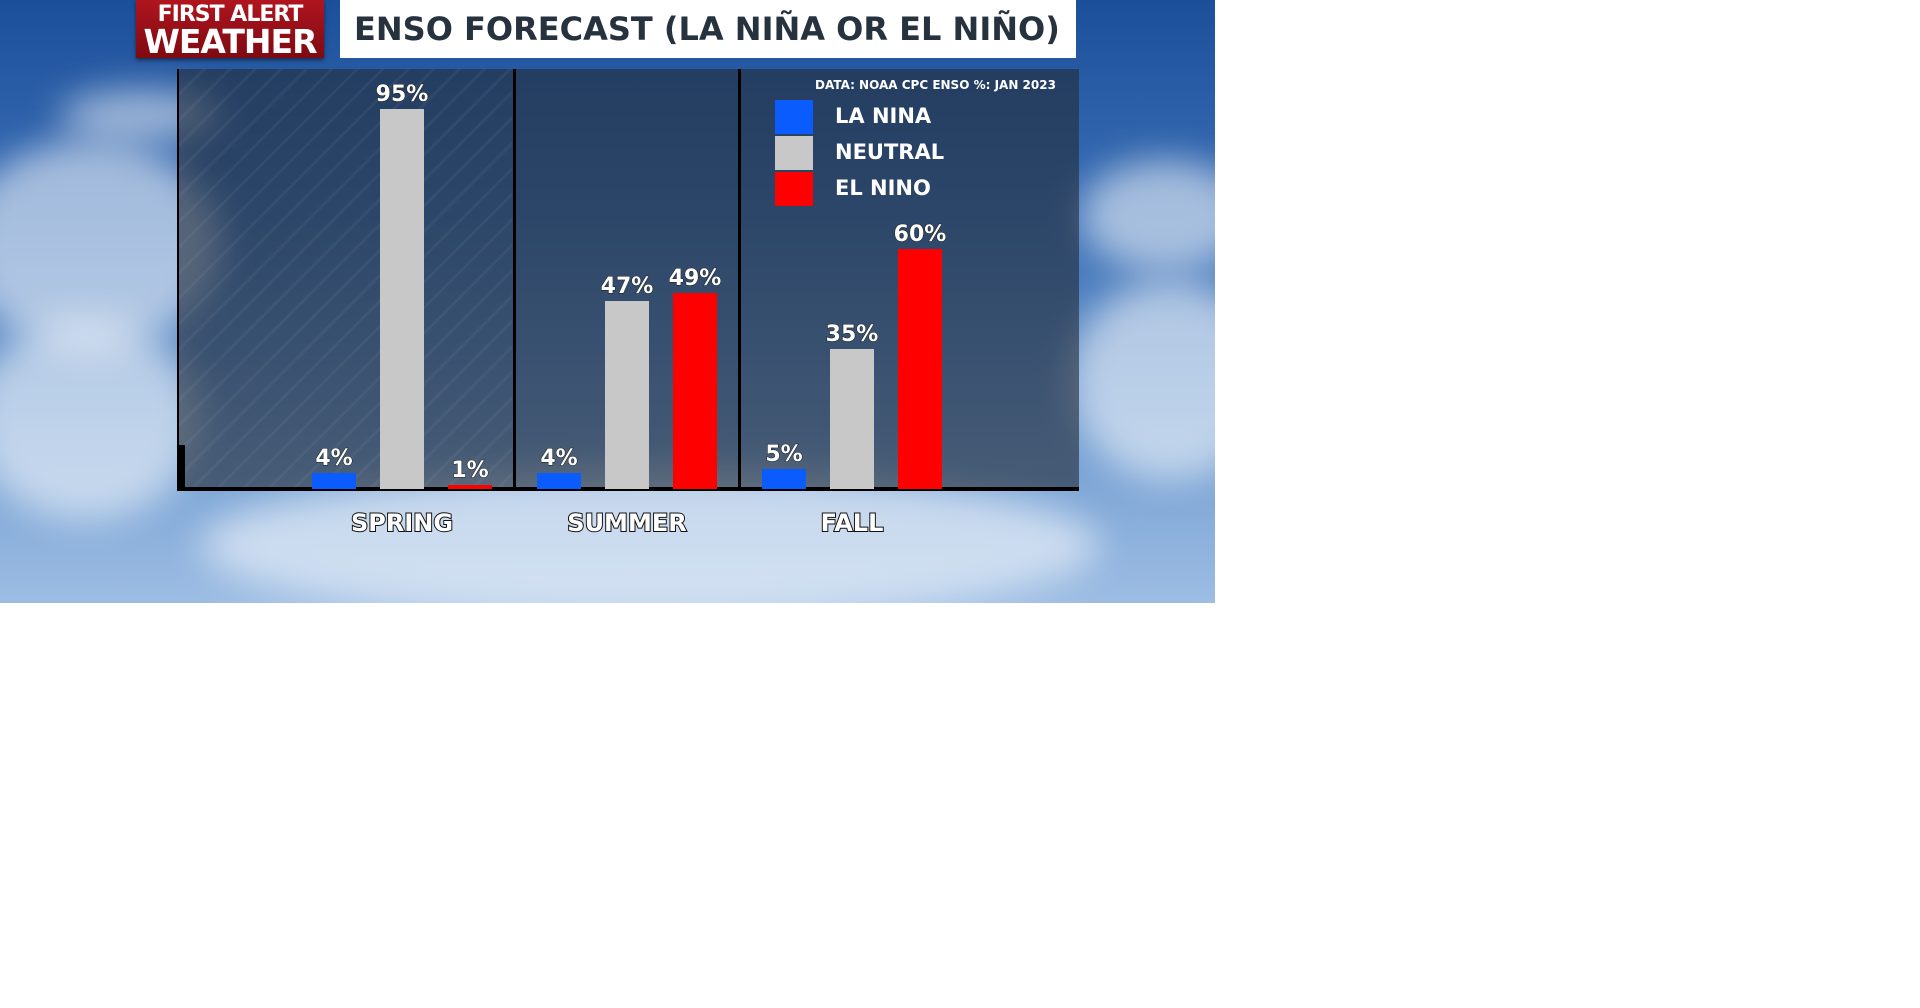 The image size is (1920, 1008). I want to click on category-label: SUMMER, so click(626, 523).